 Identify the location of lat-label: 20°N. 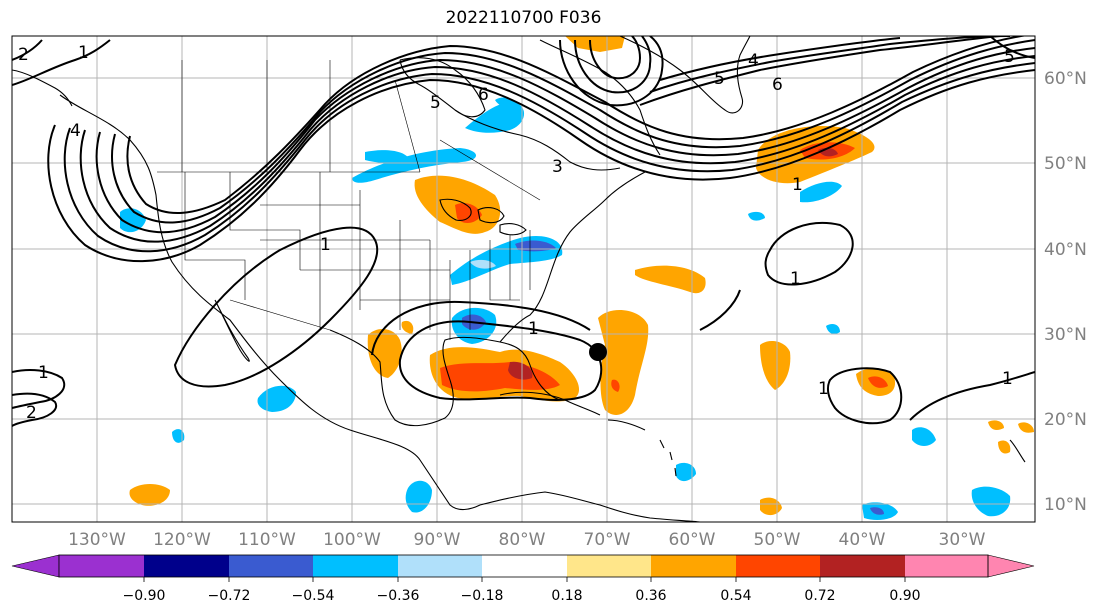
(1065, 420).